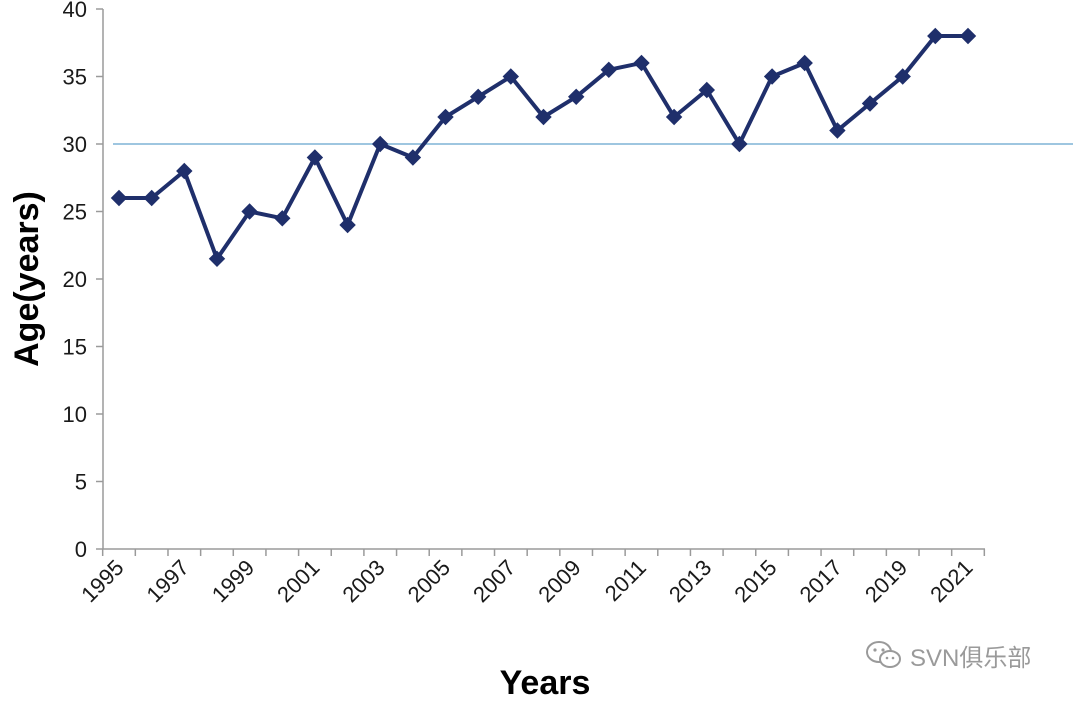  Describe the element at coordinates (75, 212) in the screenshot. I see `y-tick-label: 25` at that location.